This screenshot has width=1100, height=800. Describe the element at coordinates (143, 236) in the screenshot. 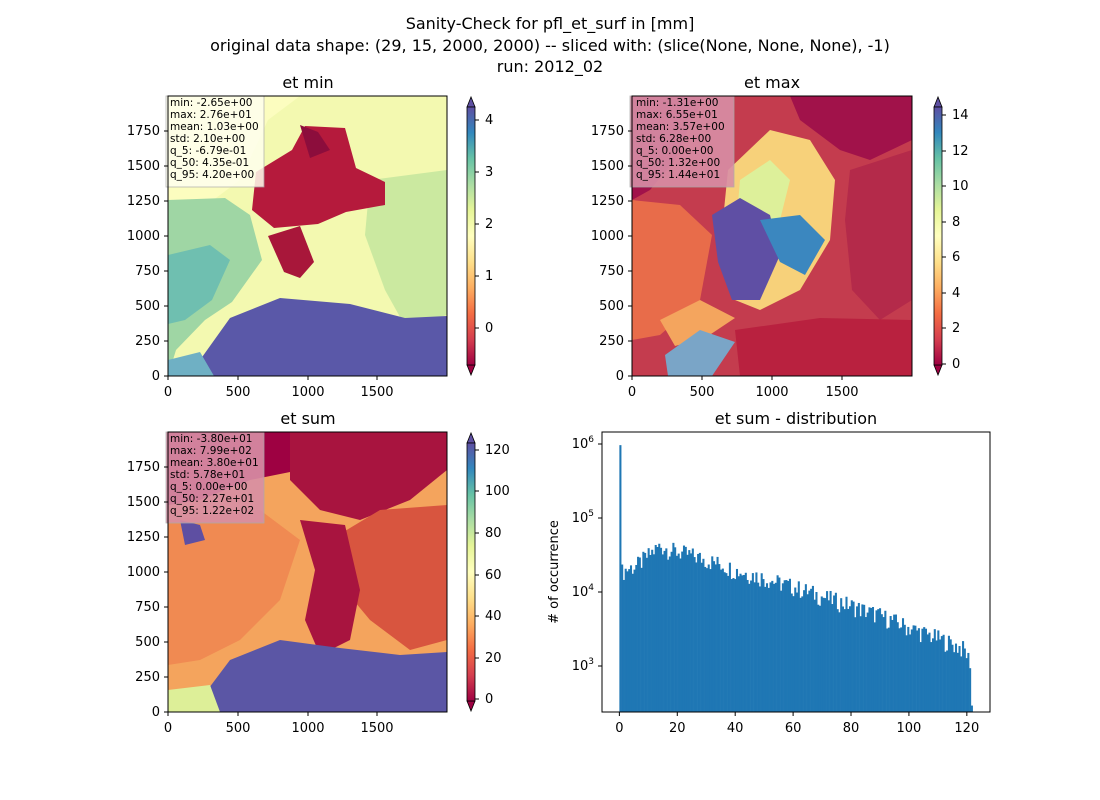

I see `et-min-ytick-1000: 1000` at that location.